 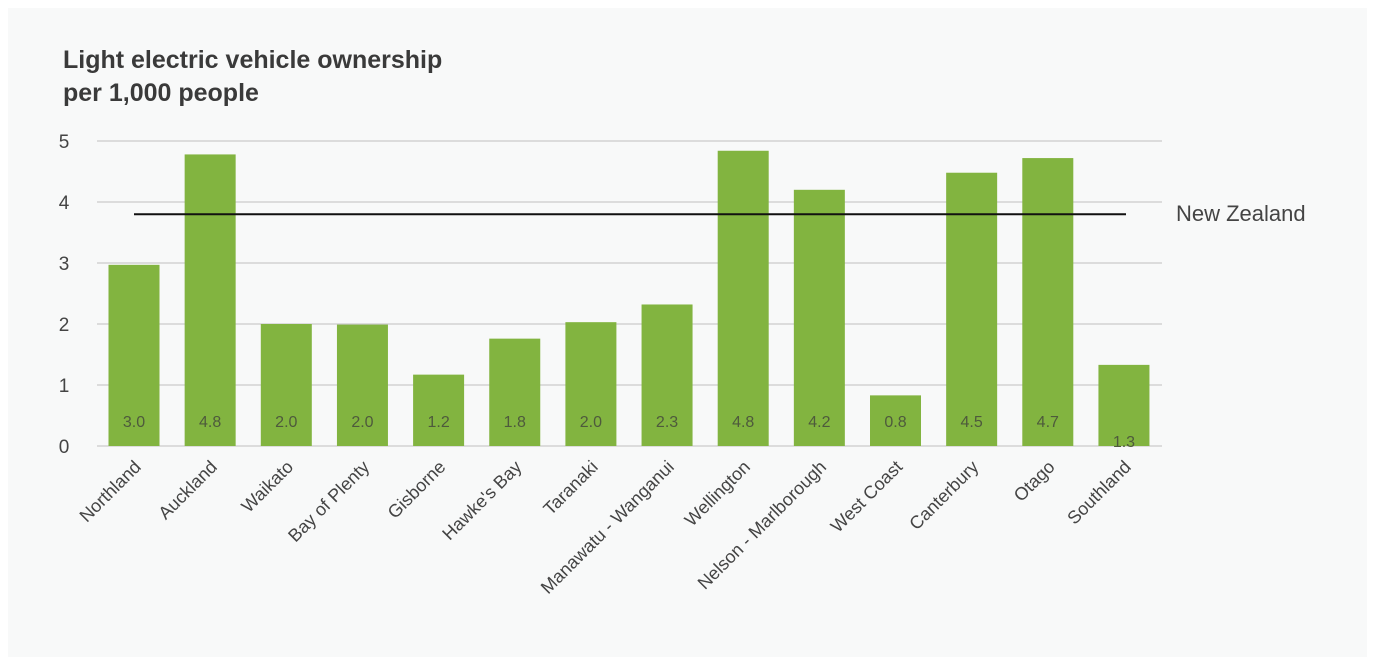 What do you see at coordinates (64, 203) in the screenshot?
I see `y-tick-label: 4` at bounding box center [64, 203].